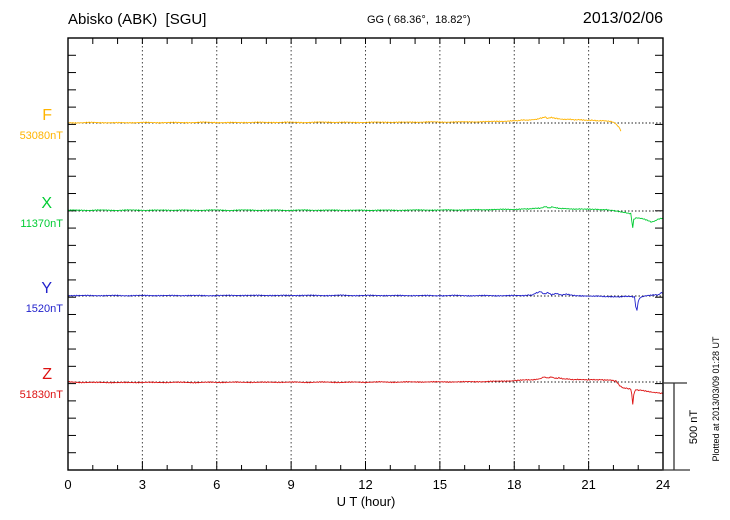 This screenshot has width=730, height=520. What do you see at coordinates (365, 390) in the screenshot?
I see `trace-Z` at bounding box center [365, 390].